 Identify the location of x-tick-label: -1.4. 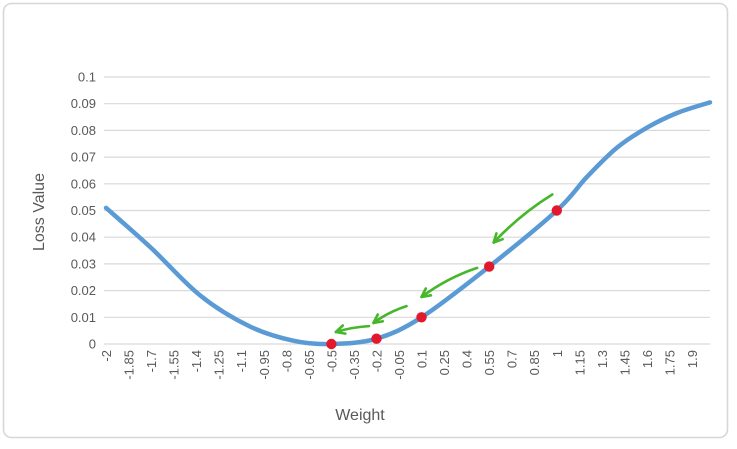
(196, 361).